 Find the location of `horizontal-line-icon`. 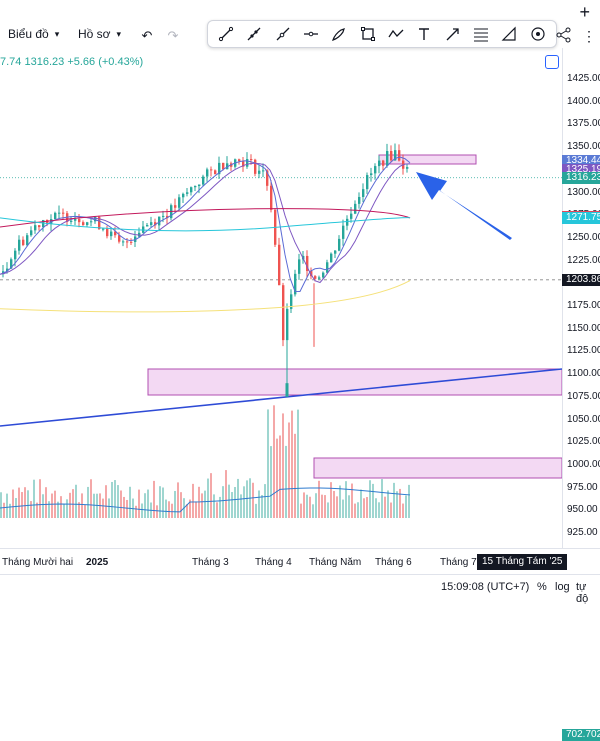

horizontal-line-icon is located at coordinates (311, 34).